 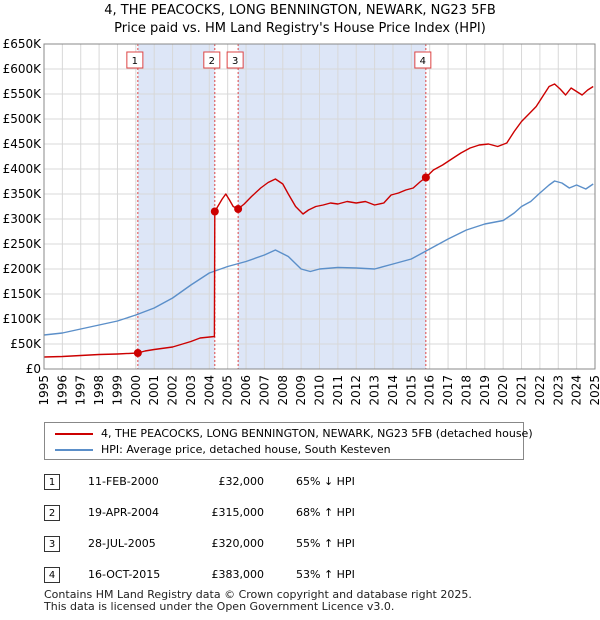 What do you see at coordinates (209, 390) in the screenshot?
I see `x-tick-label: 2004` at bounding box center [209, 390].